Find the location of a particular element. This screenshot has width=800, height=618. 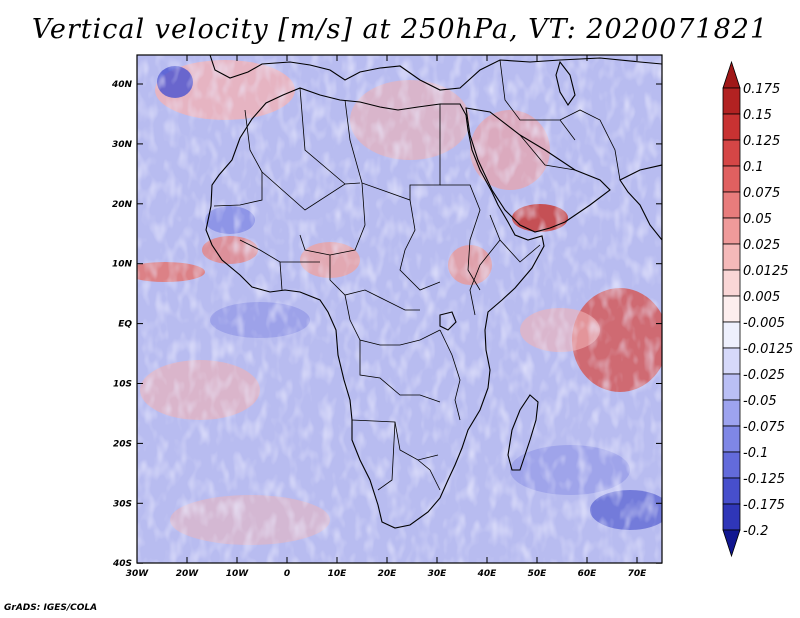

colorbar-label: 0.125 is located at coordinates (761, 141).